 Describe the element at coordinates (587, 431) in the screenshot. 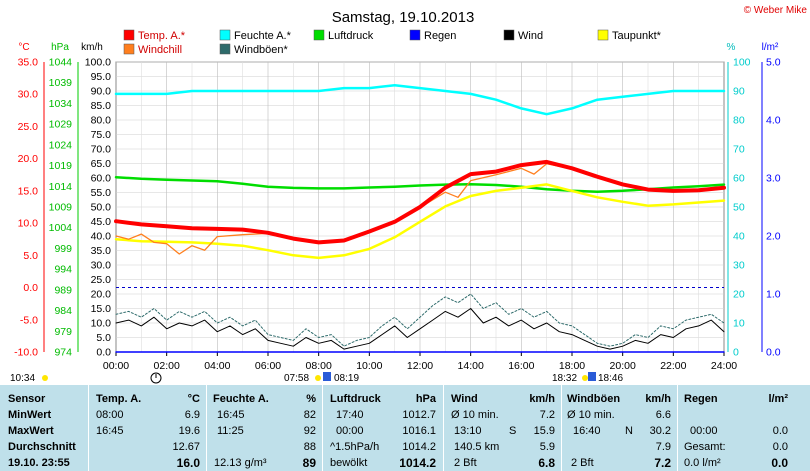

I see `max-gust-time: 16:40` at that location.